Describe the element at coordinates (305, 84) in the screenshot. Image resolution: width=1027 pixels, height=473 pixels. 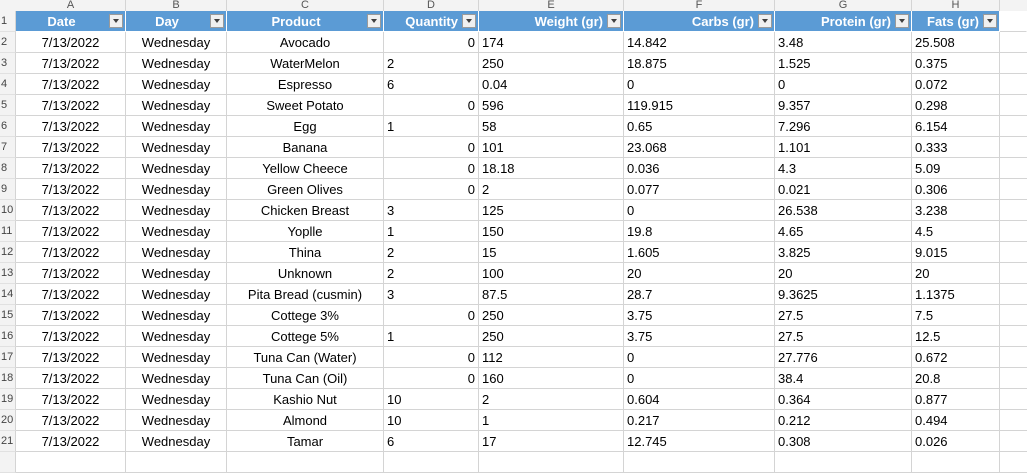
I see `product-cell: Espresso` at that location.